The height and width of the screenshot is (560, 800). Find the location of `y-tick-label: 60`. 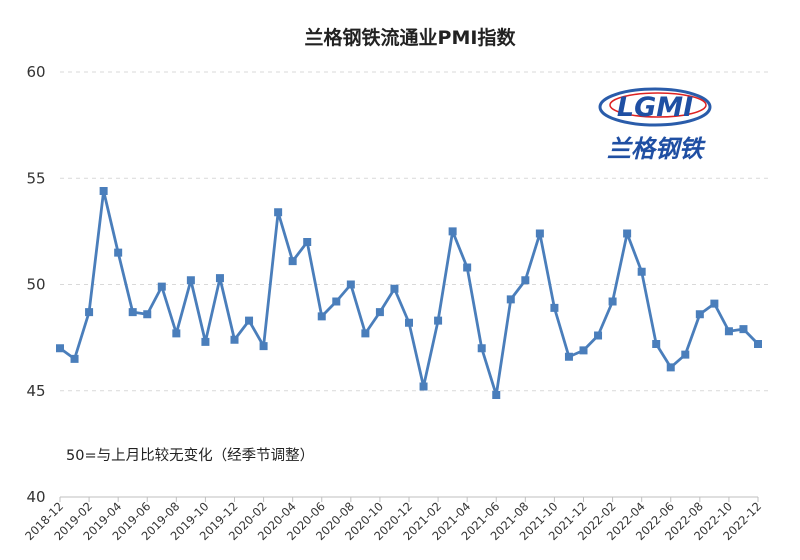

y-tick-label: 60 is located at coordinates (35, 72).